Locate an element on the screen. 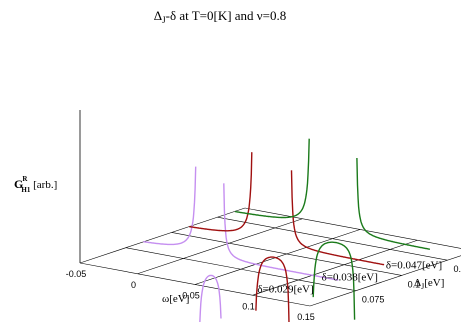  x-tick-label-2: 0.05 is located at coordinates (191, 296).